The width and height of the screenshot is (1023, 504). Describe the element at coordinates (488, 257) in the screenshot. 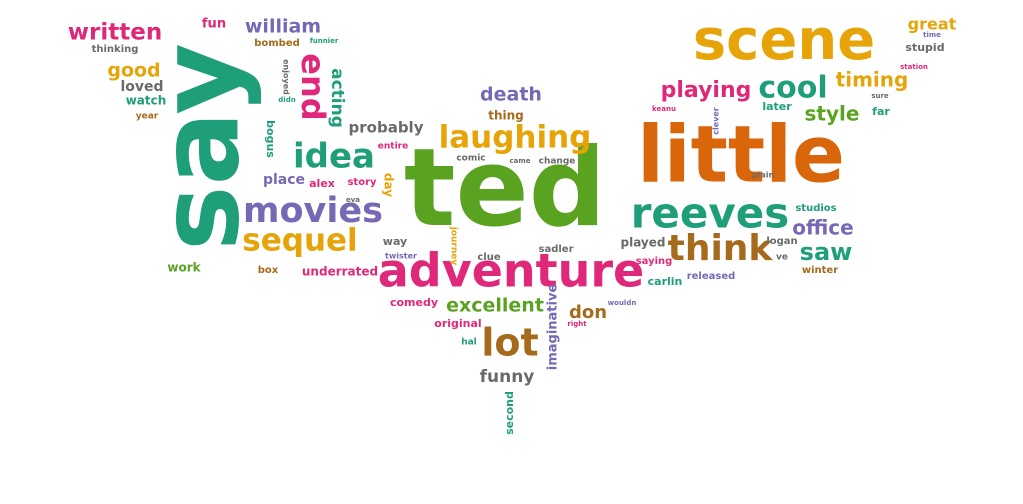

I see `word-clue: clue` at that location.